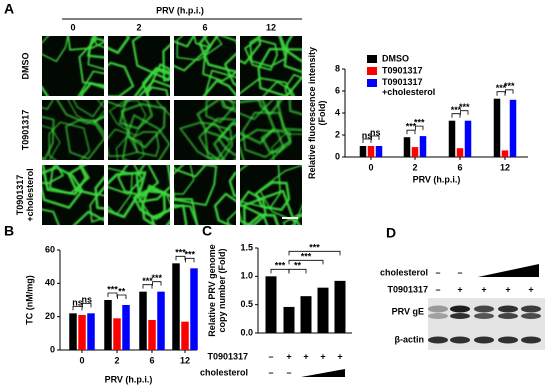  Describe the element at coordinates (138, 27) in the screenshot. I see `column-label: 2` at that location.